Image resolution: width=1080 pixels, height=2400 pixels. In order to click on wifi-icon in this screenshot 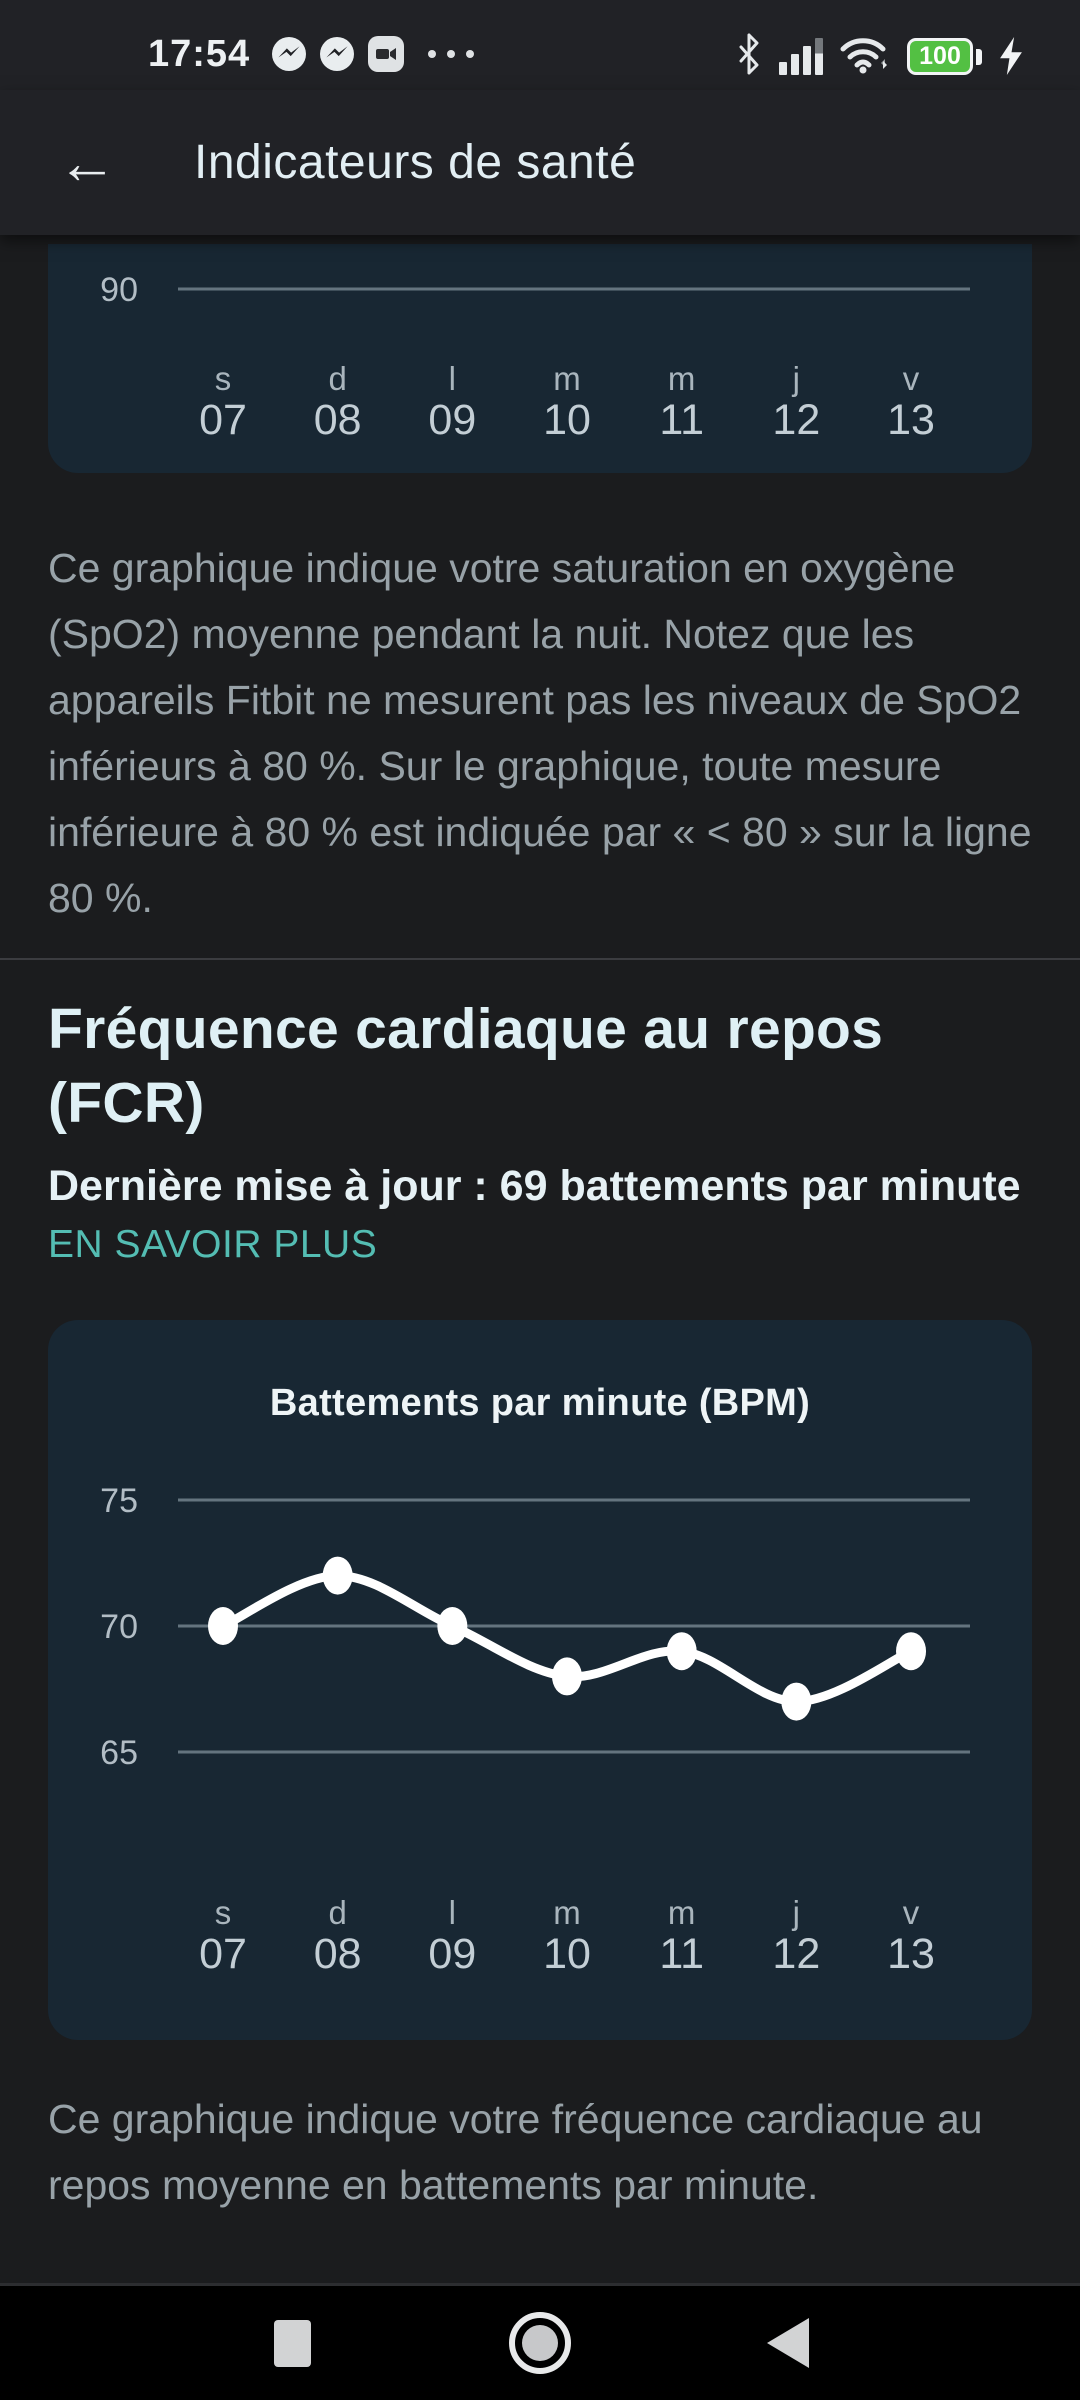, I will do `click(863, 56)`.